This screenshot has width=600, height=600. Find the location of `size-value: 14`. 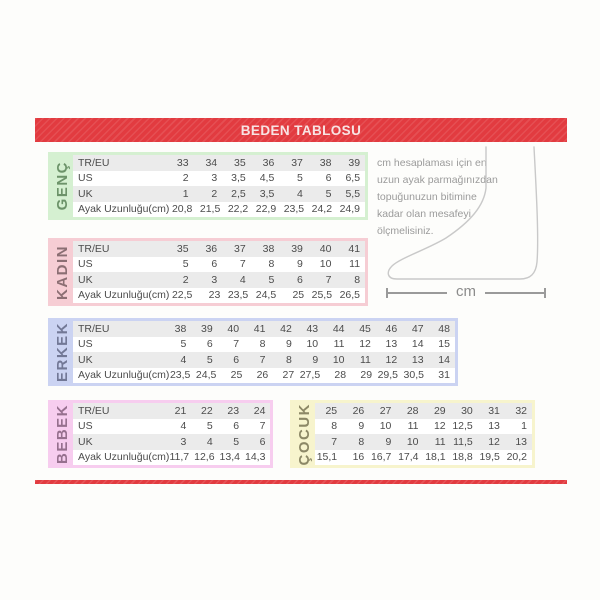

size-value: 14 is located at coordinates (444, 359).